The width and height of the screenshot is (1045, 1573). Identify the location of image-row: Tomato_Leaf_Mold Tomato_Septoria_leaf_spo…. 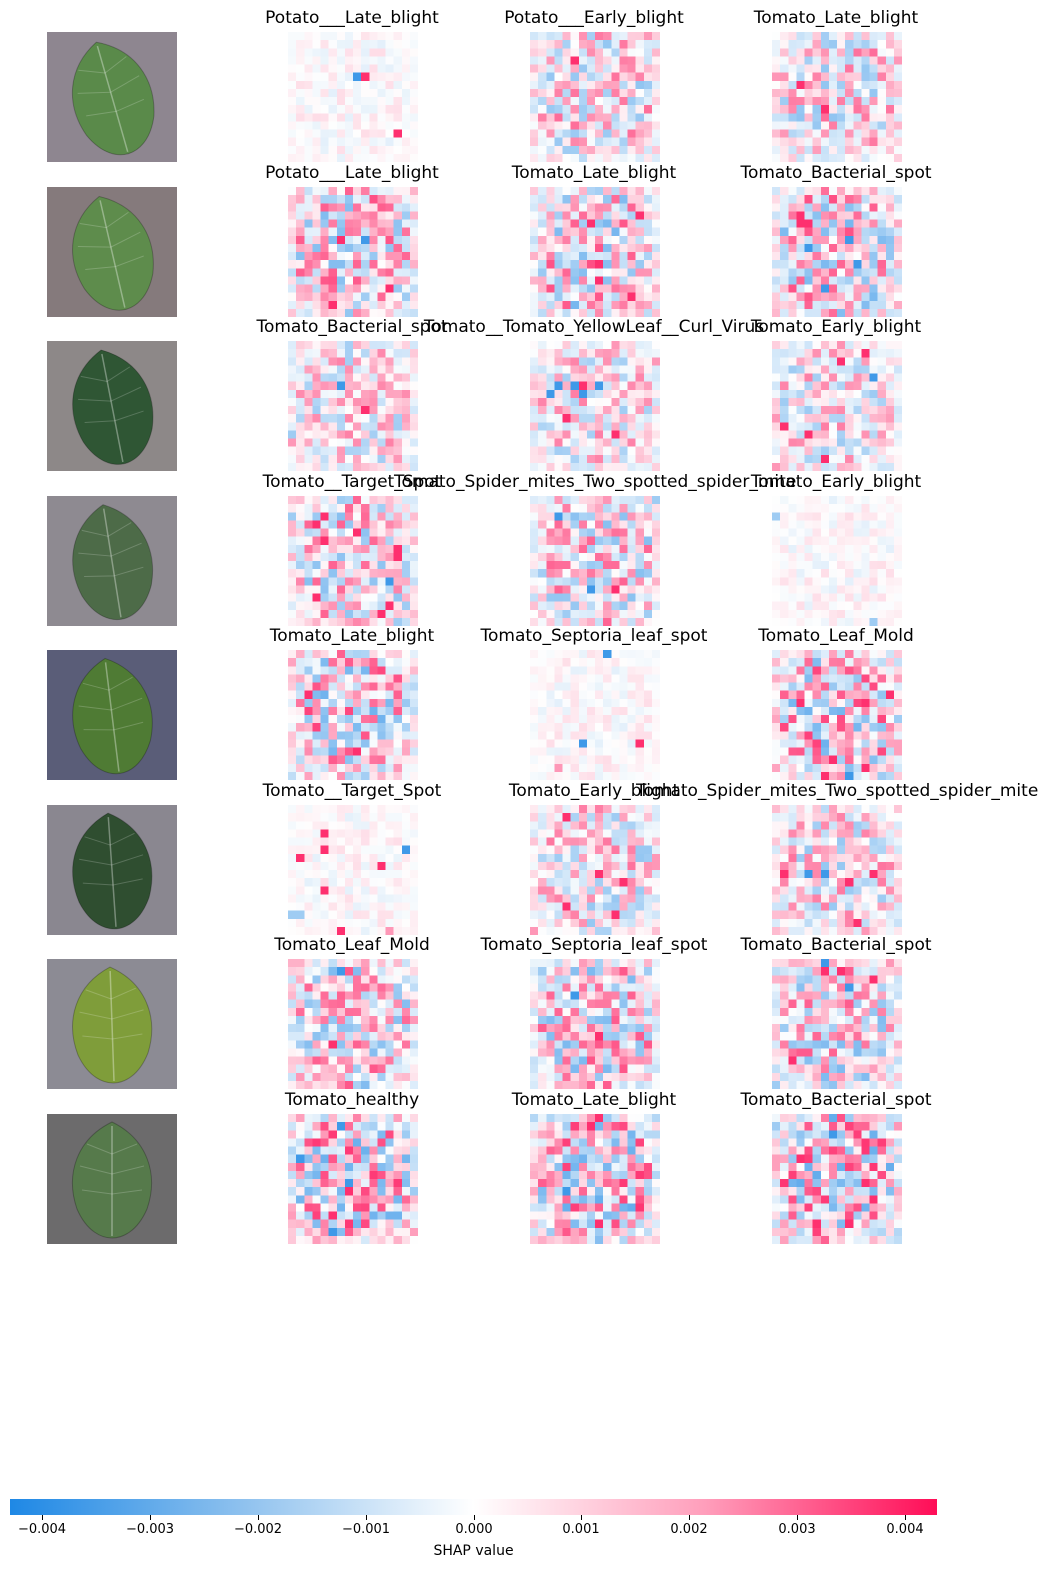
(522, 1012).